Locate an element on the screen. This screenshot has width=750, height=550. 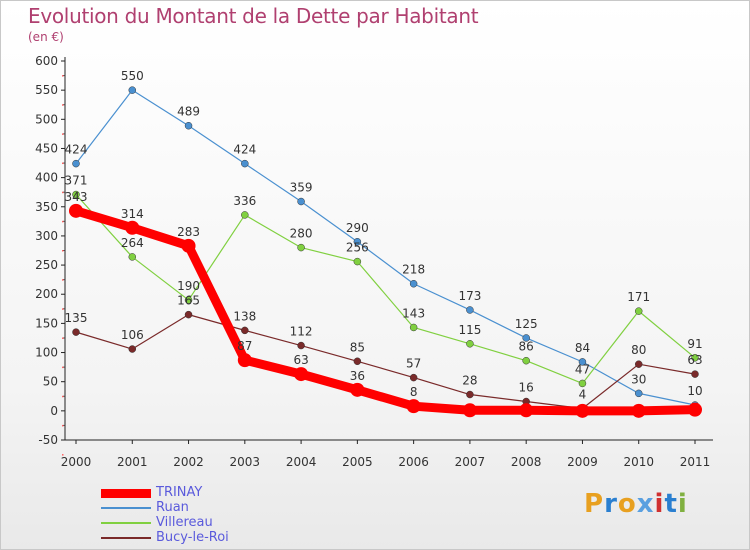
y-tick-label: 250 is located at coordinates (46, 265).